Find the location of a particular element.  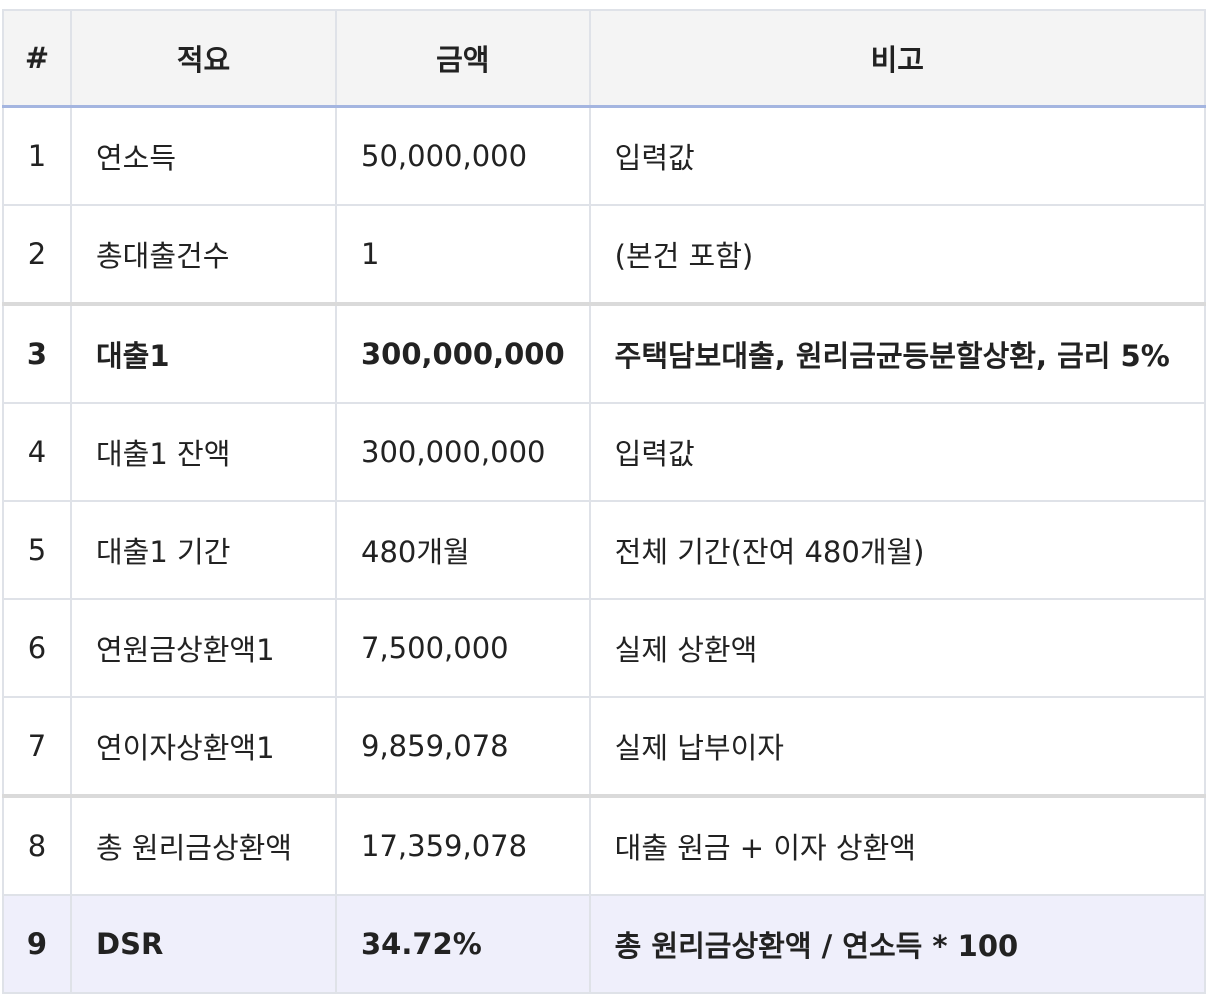

row-item: 연이자상환액1 is located at coordinates (203, 746).